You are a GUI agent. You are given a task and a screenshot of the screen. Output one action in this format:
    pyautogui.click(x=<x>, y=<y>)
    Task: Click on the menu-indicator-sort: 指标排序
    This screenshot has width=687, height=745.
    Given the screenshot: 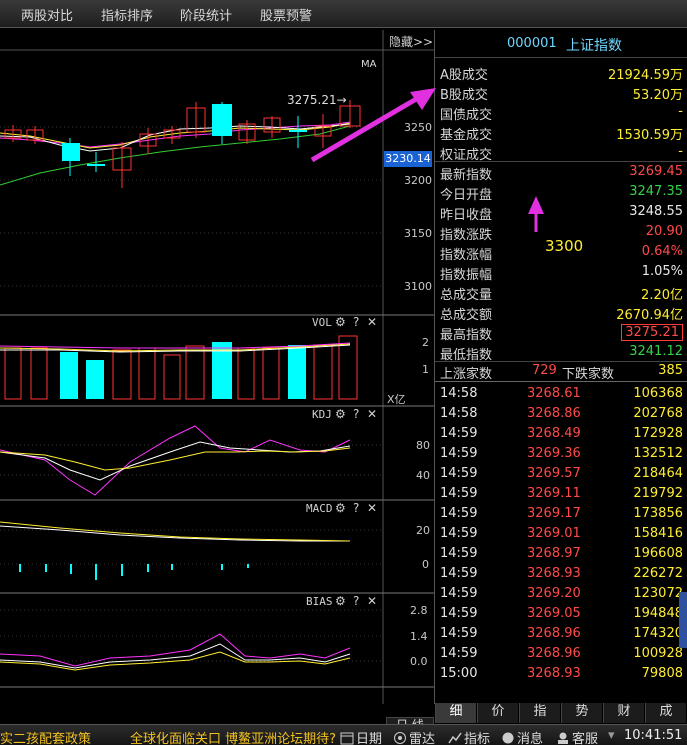 What is the action you would take?
    pyautogui.click(x=127, y=16)
    